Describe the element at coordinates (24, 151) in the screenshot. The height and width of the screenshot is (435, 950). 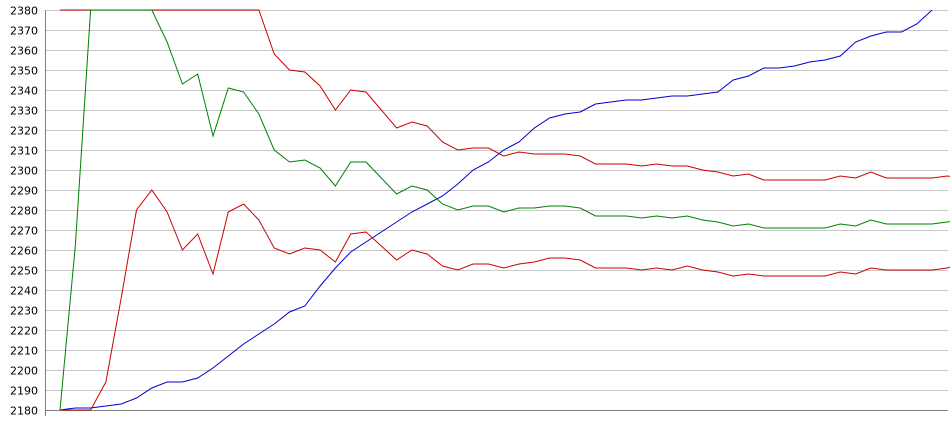
I see `y-tick-label: 2310` at that location.